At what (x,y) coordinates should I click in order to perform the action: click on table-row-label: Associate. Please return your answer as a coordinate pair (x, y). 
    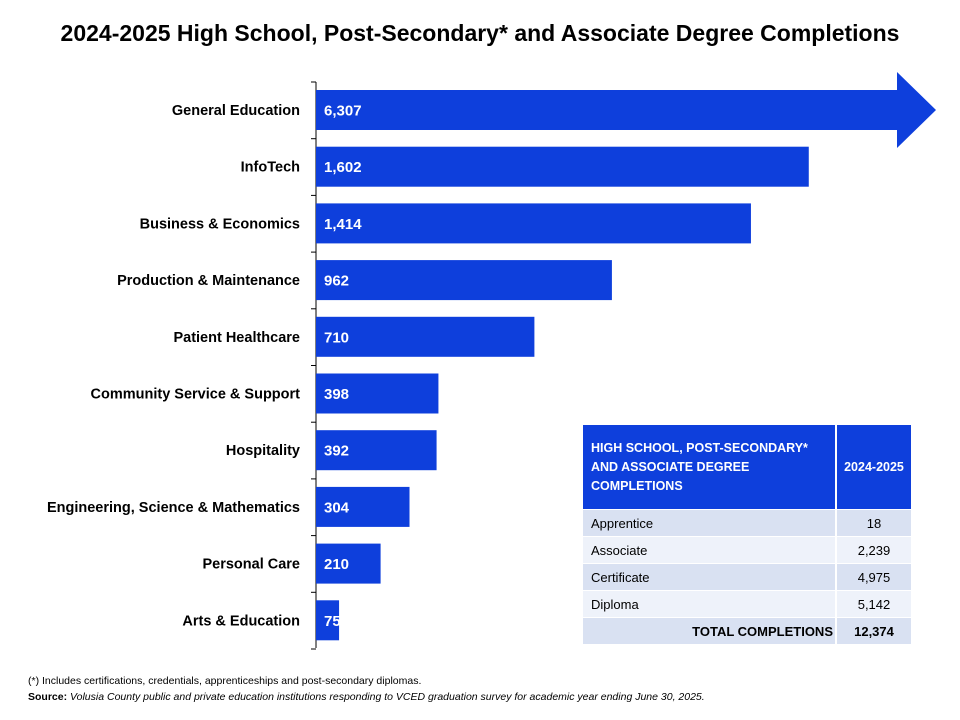
    Looking at the image, I should click on (709, 550).